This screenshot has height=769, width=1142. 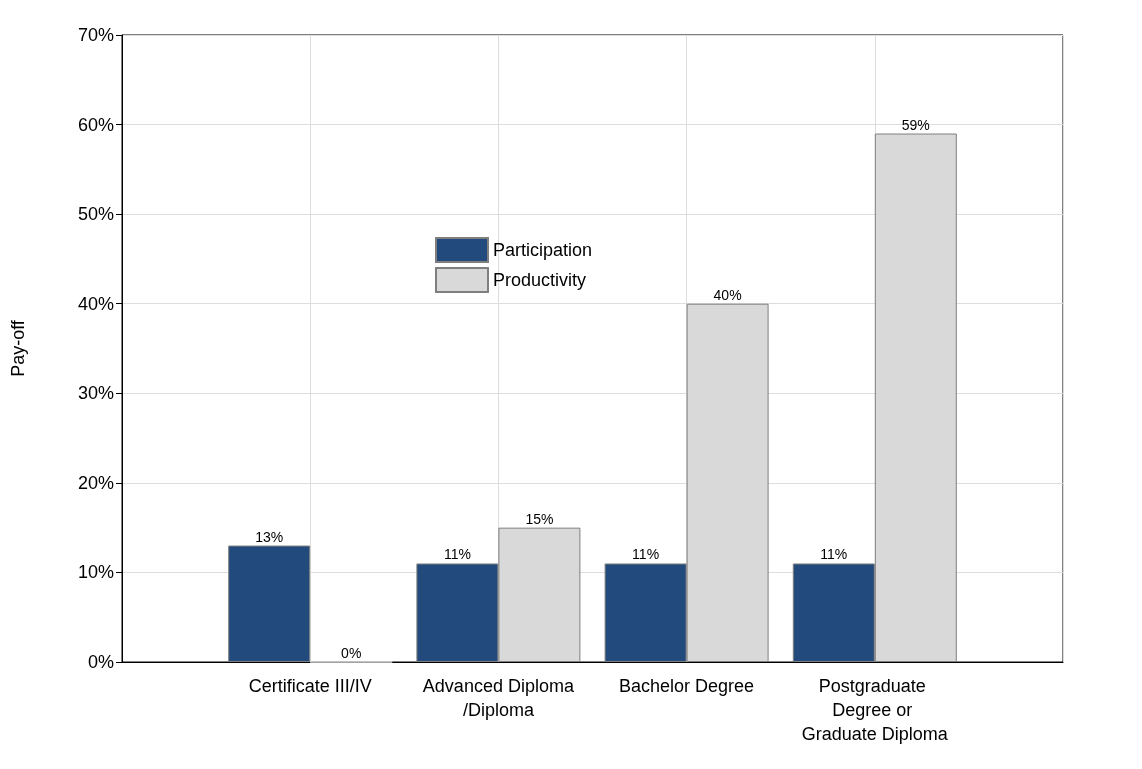 I want to click on legend-label: Participation, so click(x=543, y=250).